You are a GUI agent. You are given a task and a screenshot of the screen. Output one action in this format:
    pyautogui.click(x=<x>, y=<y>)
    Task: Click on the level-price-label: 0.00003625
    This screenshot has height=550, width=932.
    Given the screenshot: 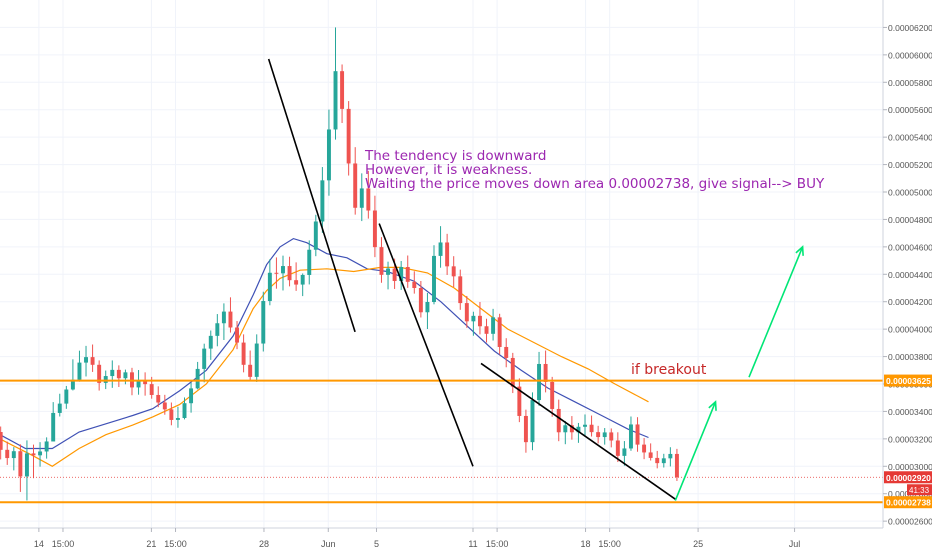 What is the action you would take?
    pyautogui.click(x=908, y=381)
    